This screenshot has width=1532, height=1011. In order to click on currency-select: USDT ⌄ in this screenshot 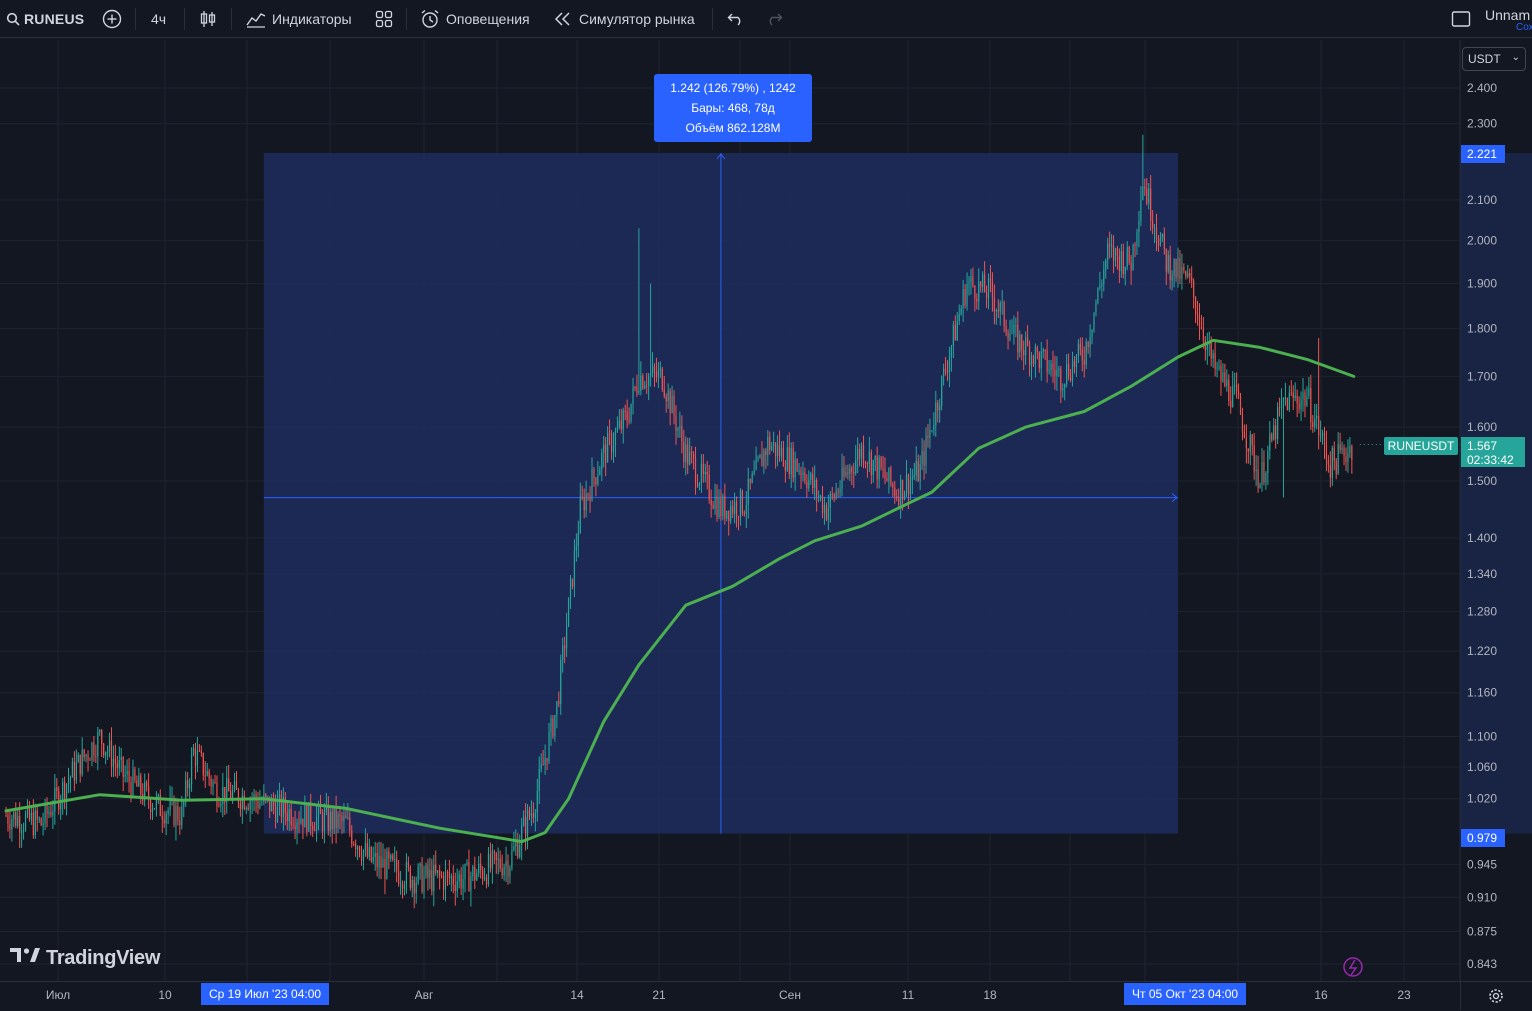, I will do `click(1494, 59)`.